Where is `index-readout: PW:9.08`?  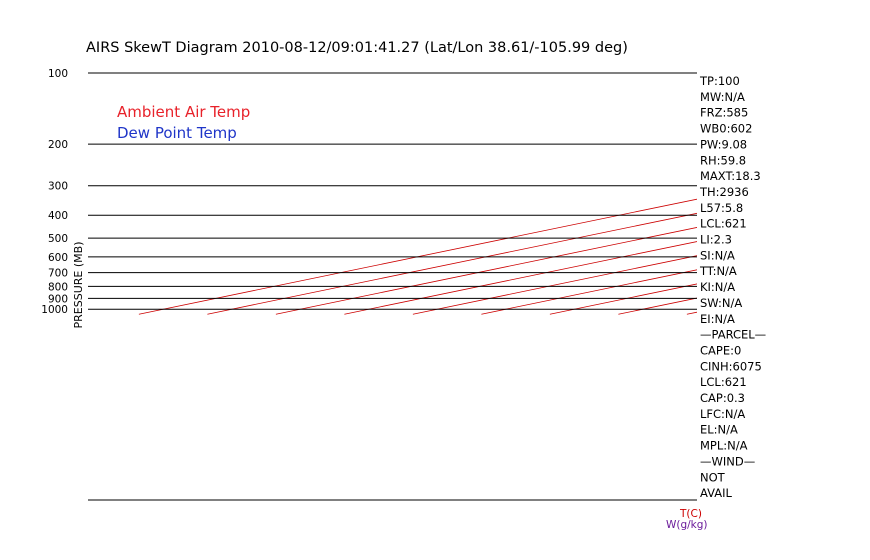
index-readout: PW:9.08 is located at coordinates (723, 144).